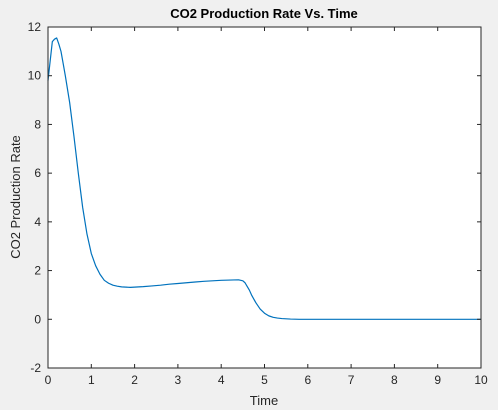  What do you see at coordinates (437, 380) in the screenshot?
I see `x-tick-label: 9` at bounding box center [437, 380].